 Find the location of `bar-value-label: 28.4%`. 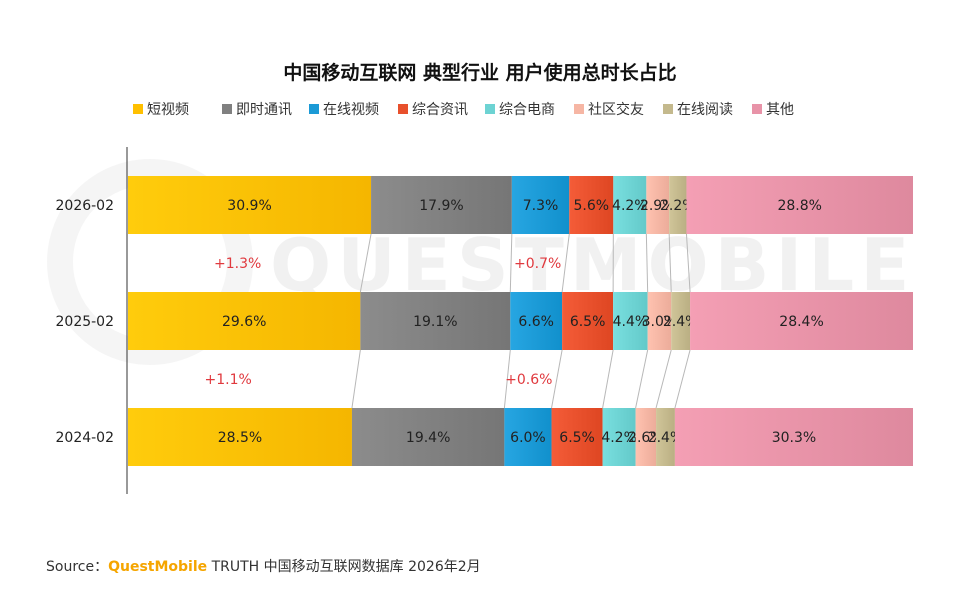

bar-value-label: 28.4% is located at coordinates (801, 322).